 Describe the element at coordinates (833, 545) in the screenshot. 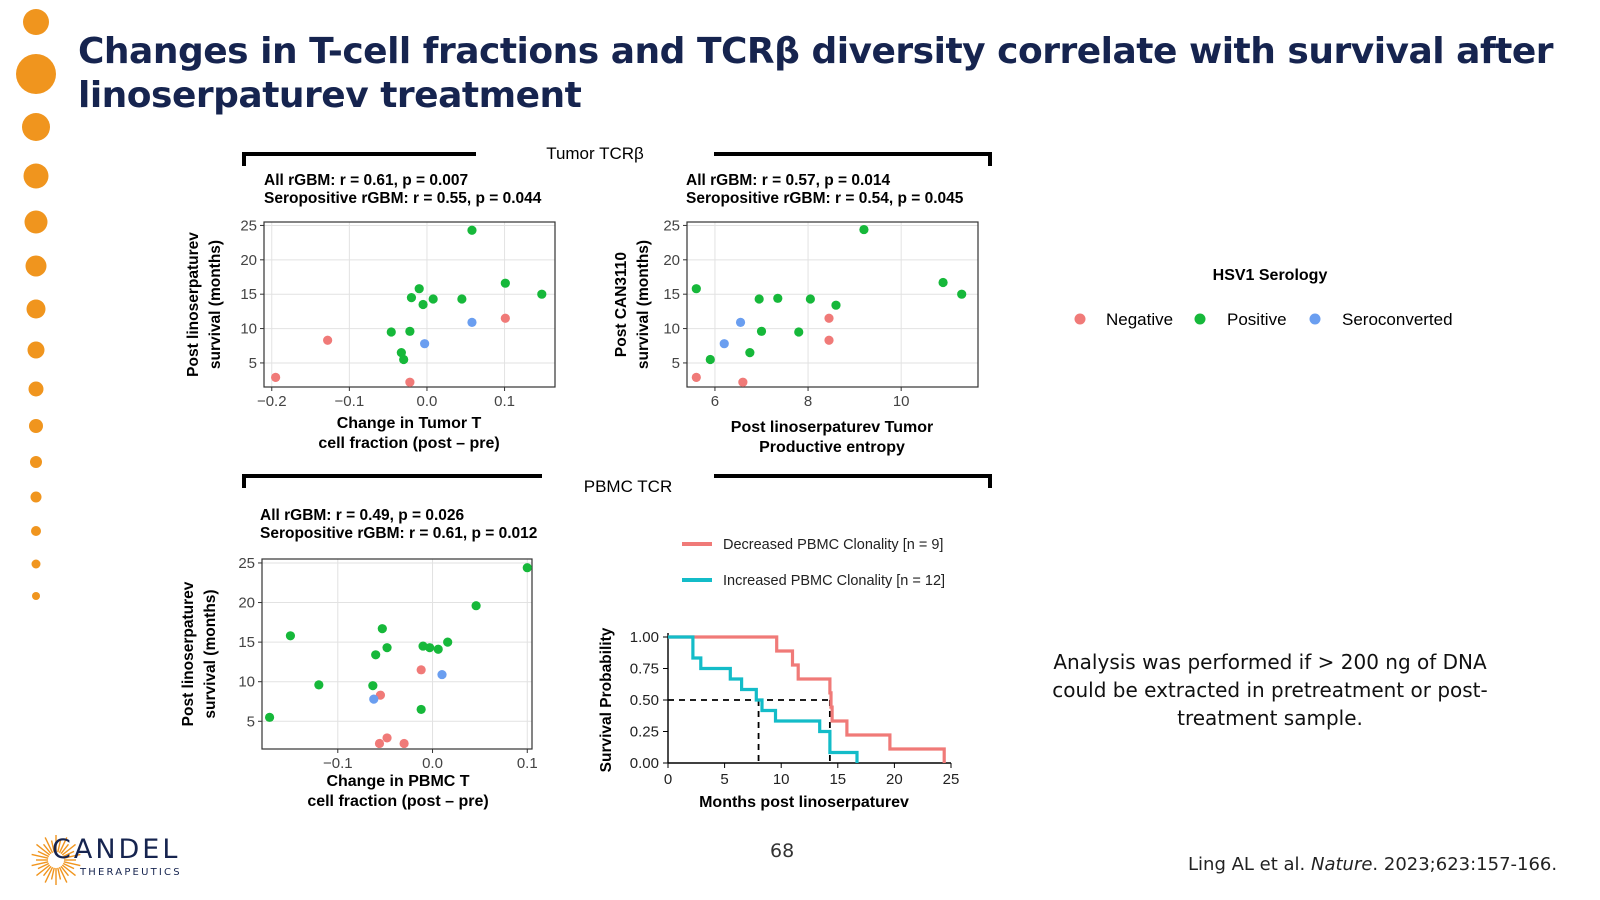

I see `km-legend-label: Decreased PBMC Clonality [n = 9]` at that location.